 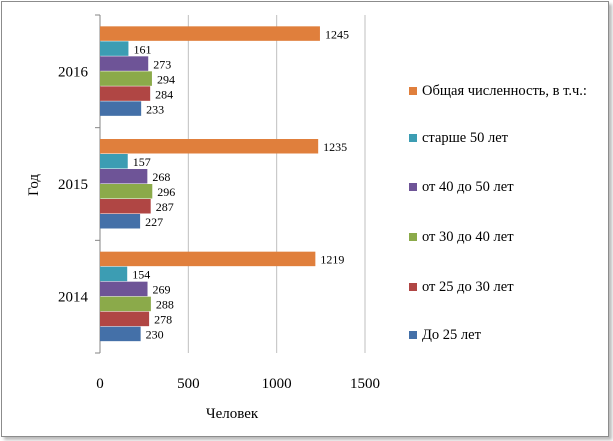 What do you see at coordinates (165, 207) in the screenshot?
I see `data-label: 287` at bounding box center [165, 207].